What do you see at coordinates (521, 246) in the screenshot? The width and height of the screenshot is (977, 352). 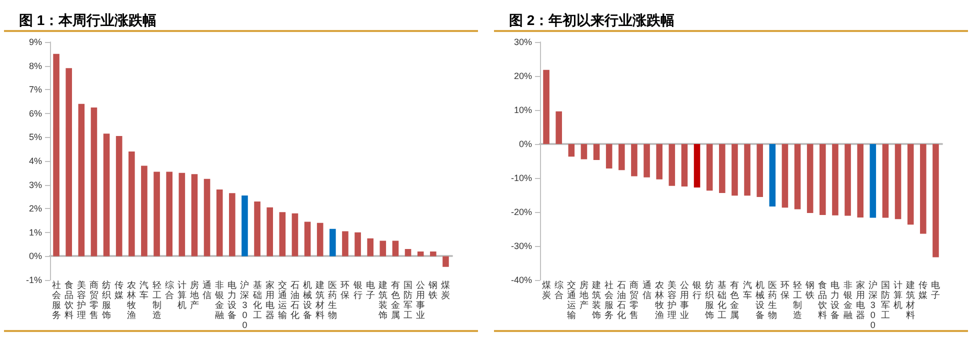 I see `y-tick-label: -30%` at bounding box center [521, 246].